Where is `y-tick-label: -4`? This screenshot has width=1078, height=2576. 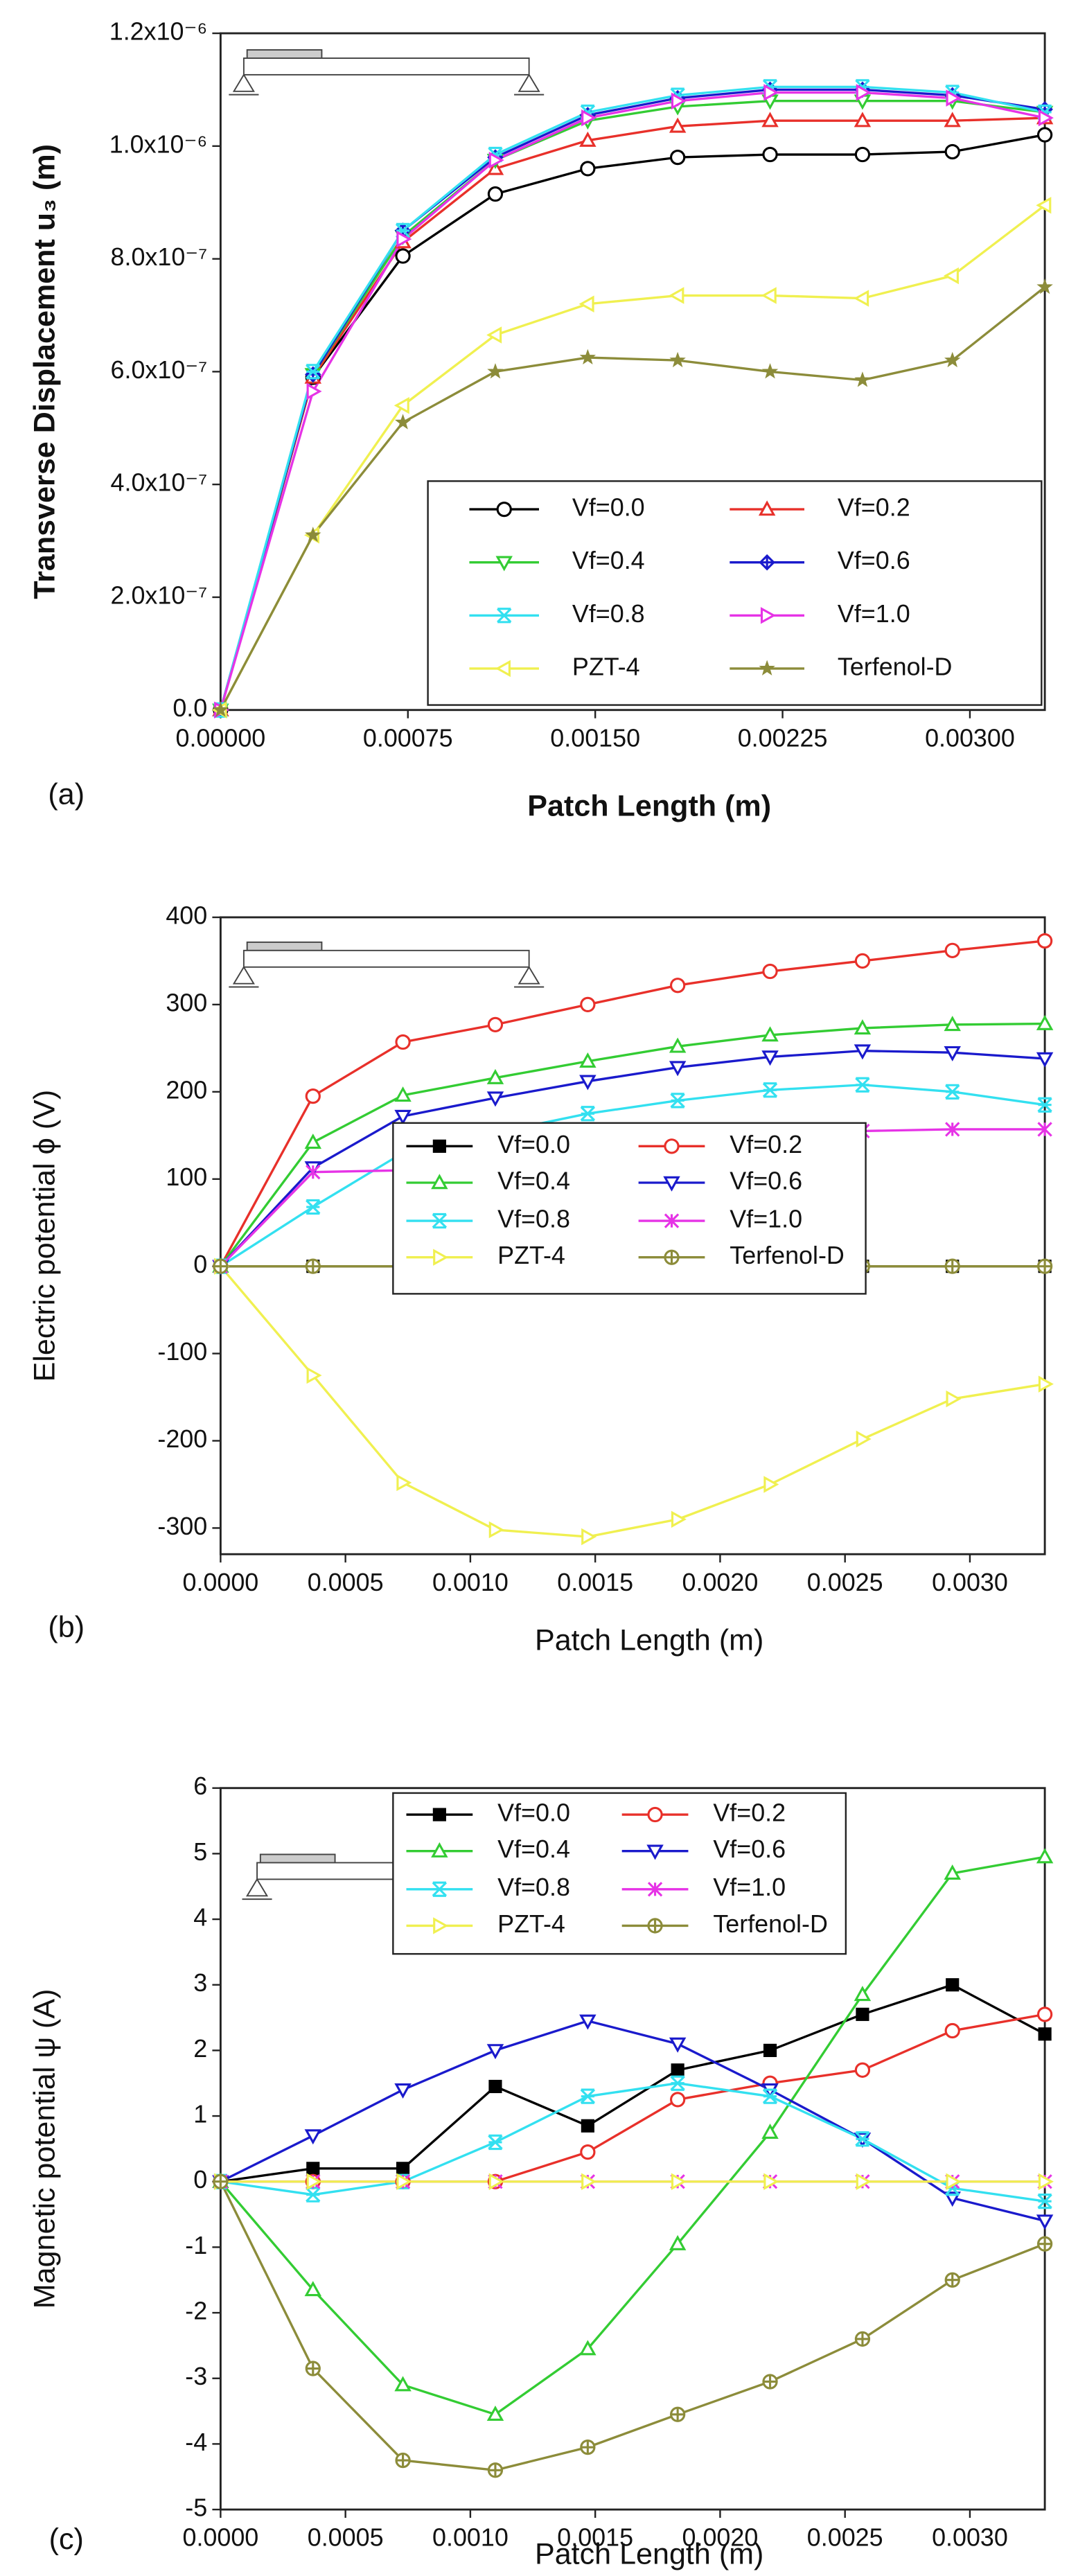 y-tick-label: -4 is located at coordinates (196, 2442).